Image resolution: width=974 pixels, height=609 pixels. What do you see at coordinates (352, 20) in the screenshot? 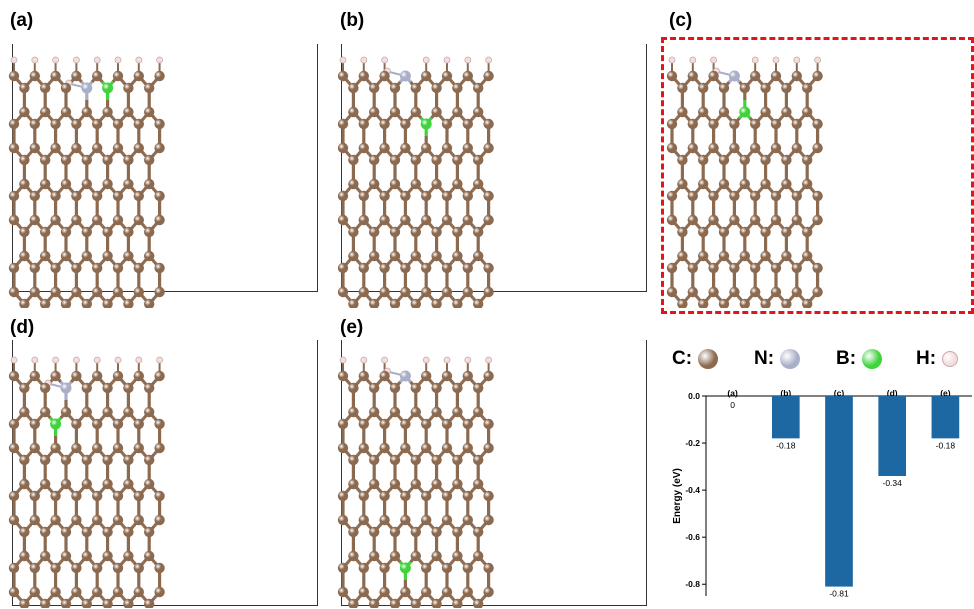
I see `panel-label-b: (b)` at bounding box center [352, 20].